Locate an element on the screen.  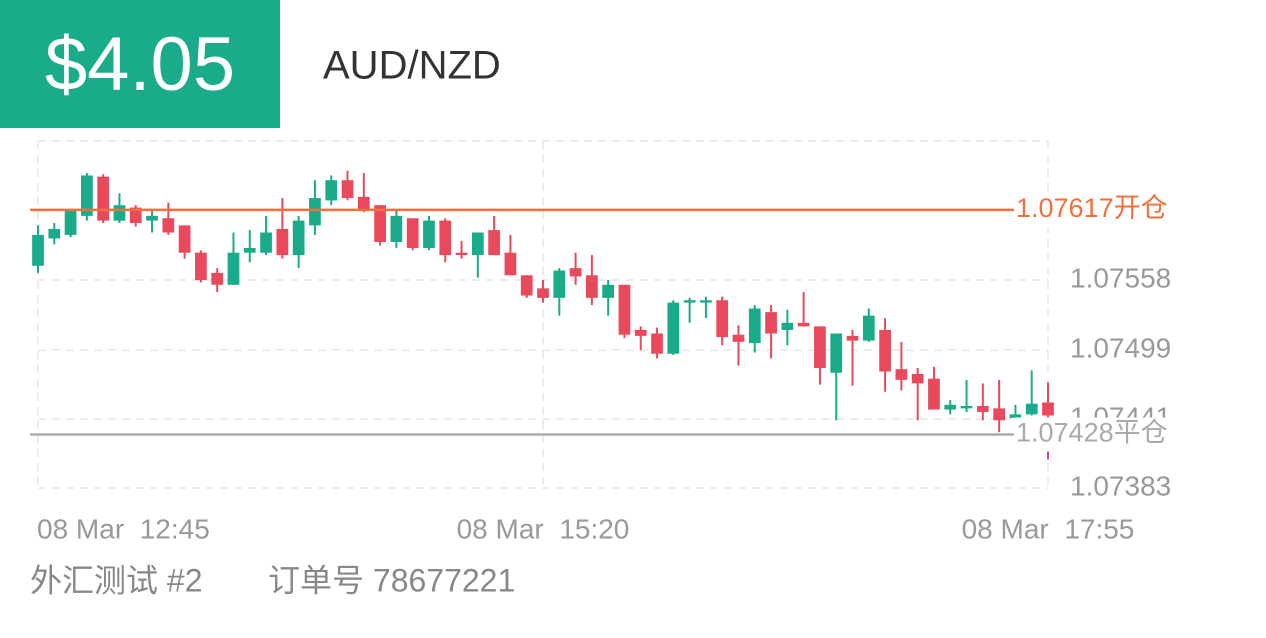
account: 外汇测试 #2 is located at coordinates (116, 580).